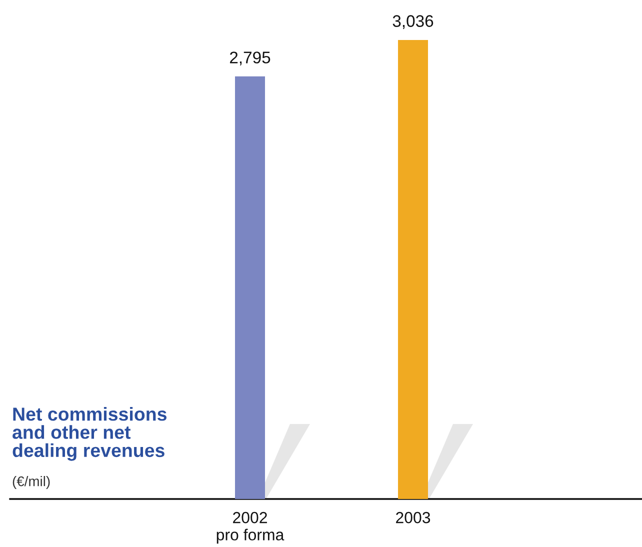  What do you see at coordinates (413, 22) in the screenshot?
I see `data-label: 3,036` at bounding box center [413, 22].